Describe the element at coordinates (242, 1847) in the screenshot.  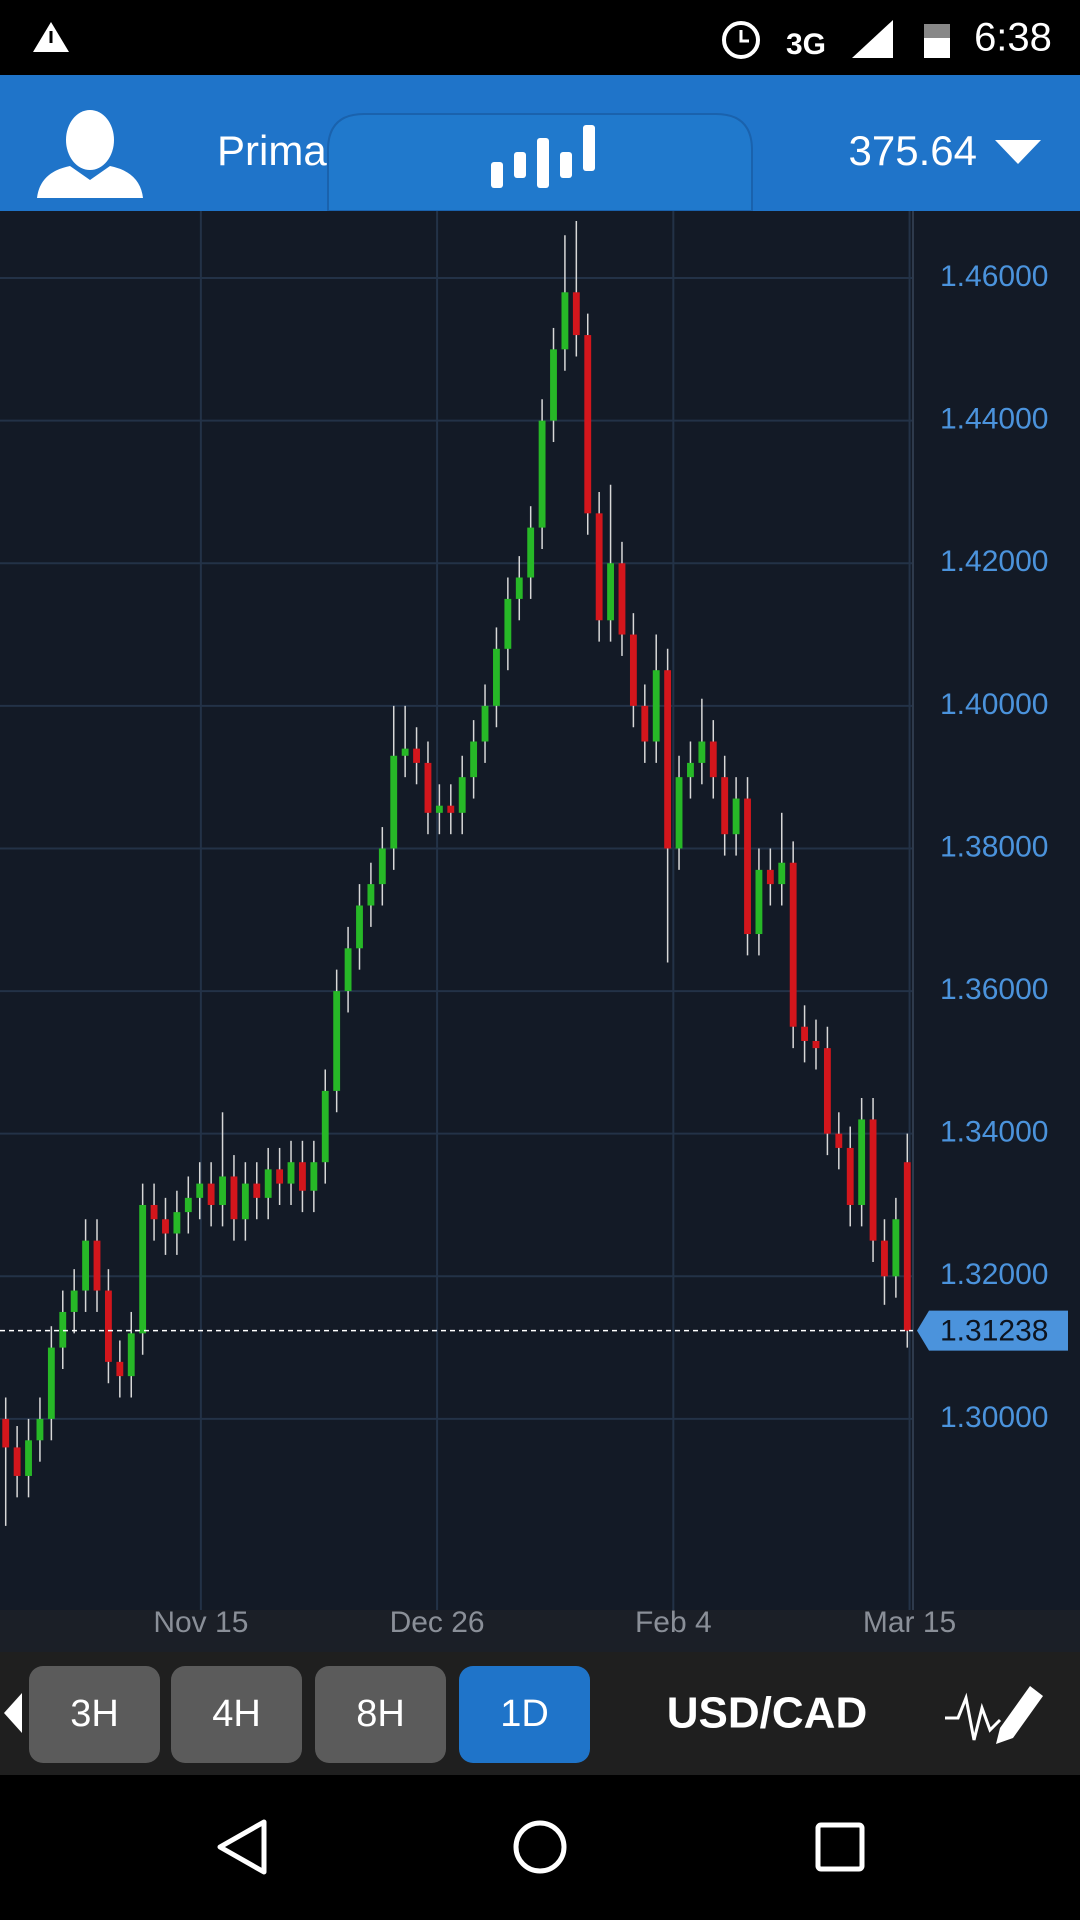
I see `nav-back` at that location.